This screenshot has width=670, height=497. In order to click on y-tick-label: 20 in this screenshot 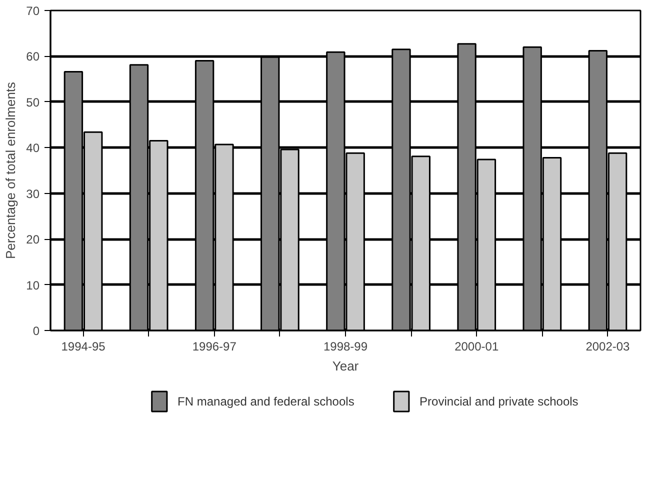, I will do `click(33, 239)`.